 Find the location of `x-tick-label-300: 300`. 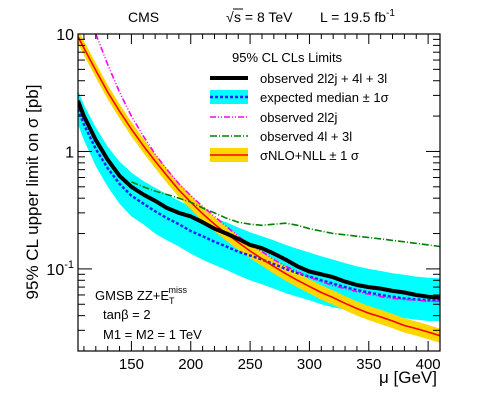

x-tick-label-300: 300 is located at coordinates (309, 364).